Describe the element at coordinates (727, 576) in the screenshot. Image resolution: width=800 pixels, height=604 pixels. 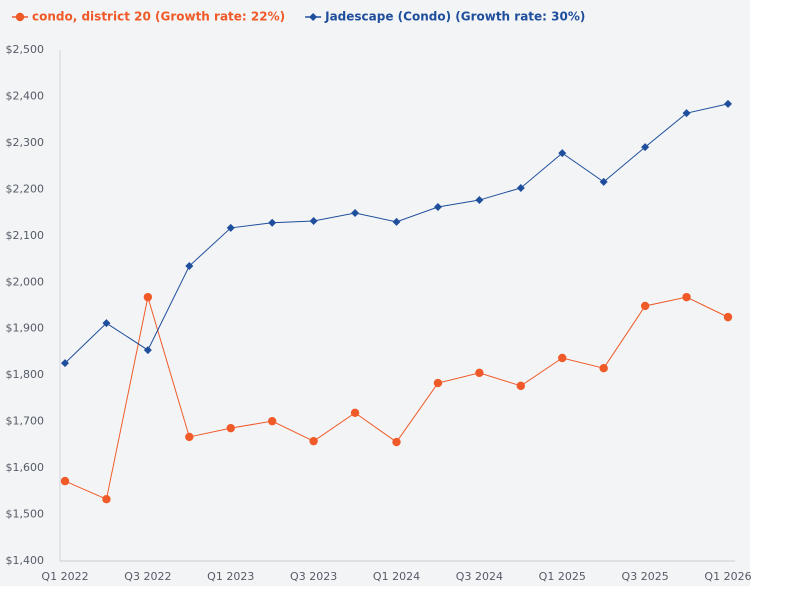
I see `x-tick-label: Q1 2026` at that location.